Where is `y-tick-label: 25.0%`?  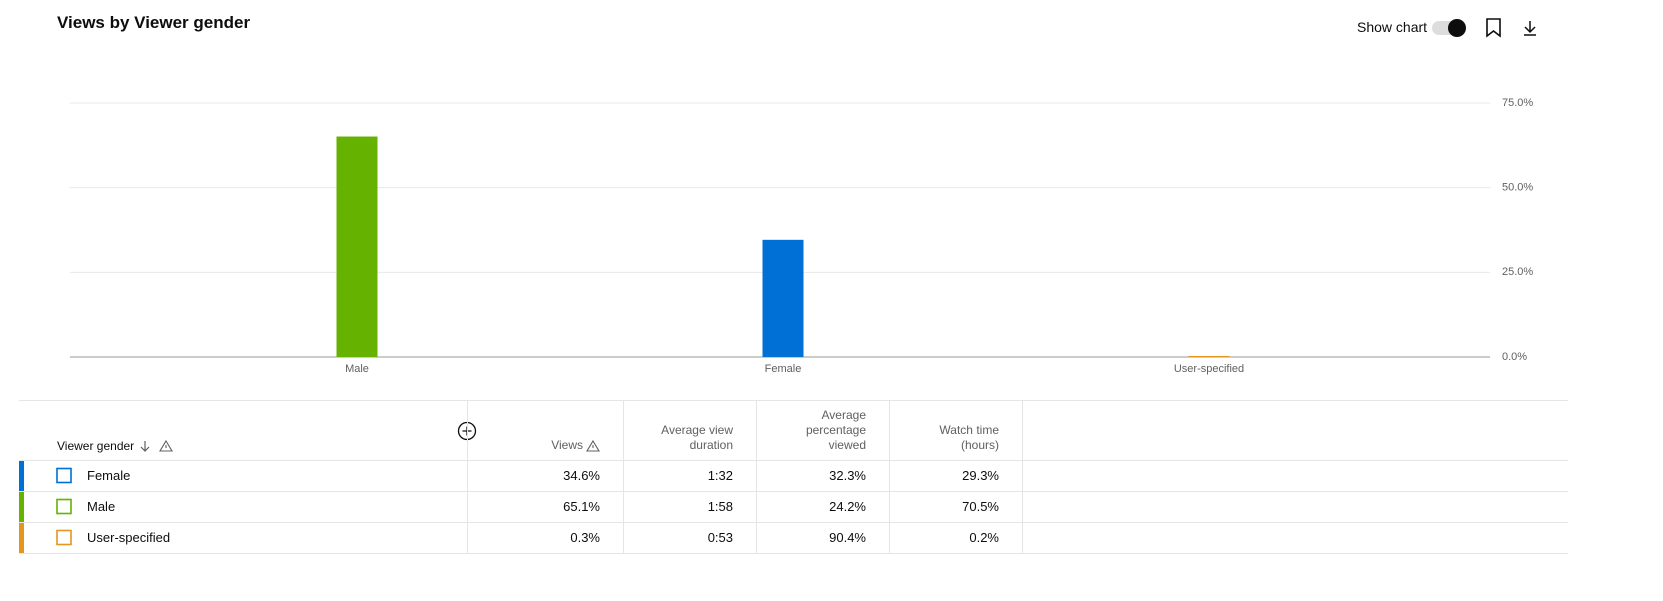
y-tick-label: 25.0% is located at coordinates (1517, 272).